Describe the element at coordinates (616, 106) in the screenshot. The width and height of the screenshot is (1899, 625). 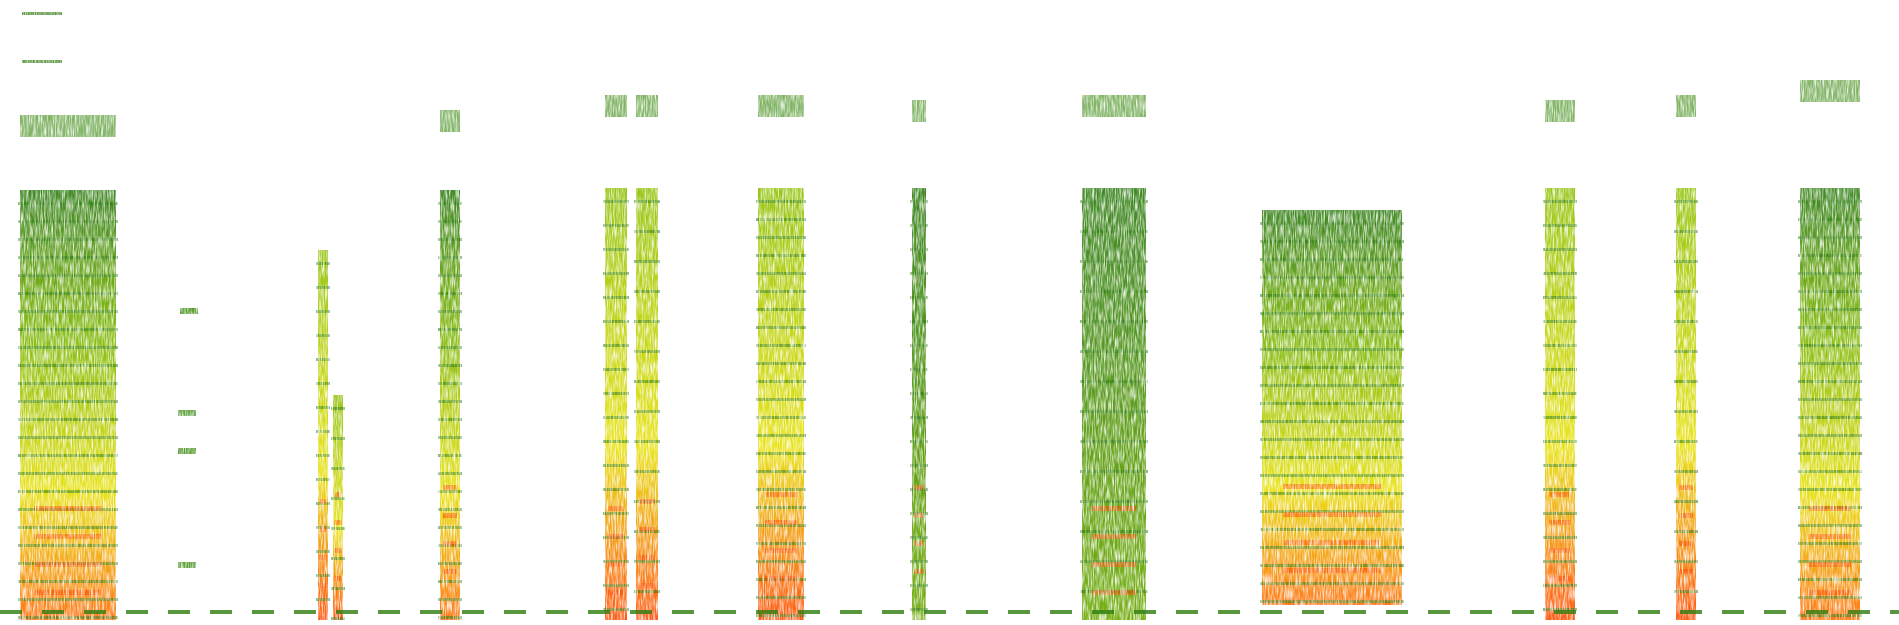
I see `upper-band` at that location.